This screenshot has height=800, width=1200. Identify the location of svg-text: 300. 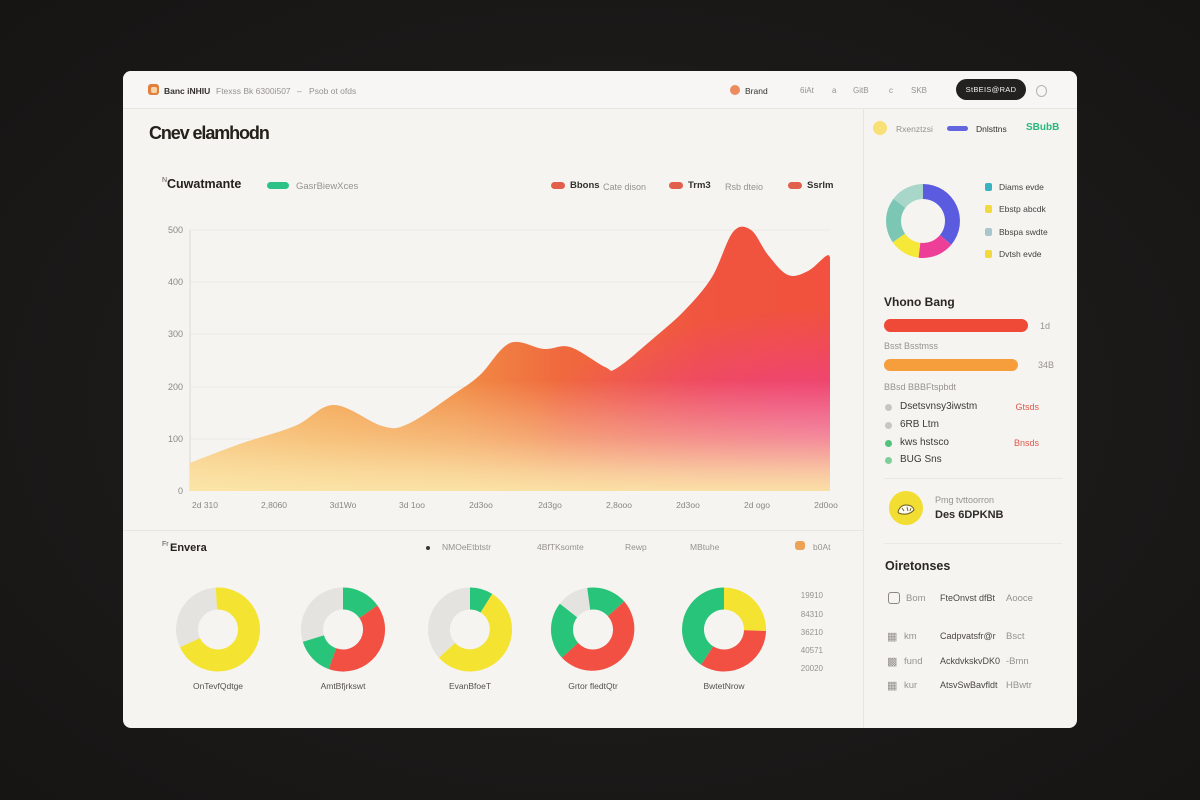
(175, 334).